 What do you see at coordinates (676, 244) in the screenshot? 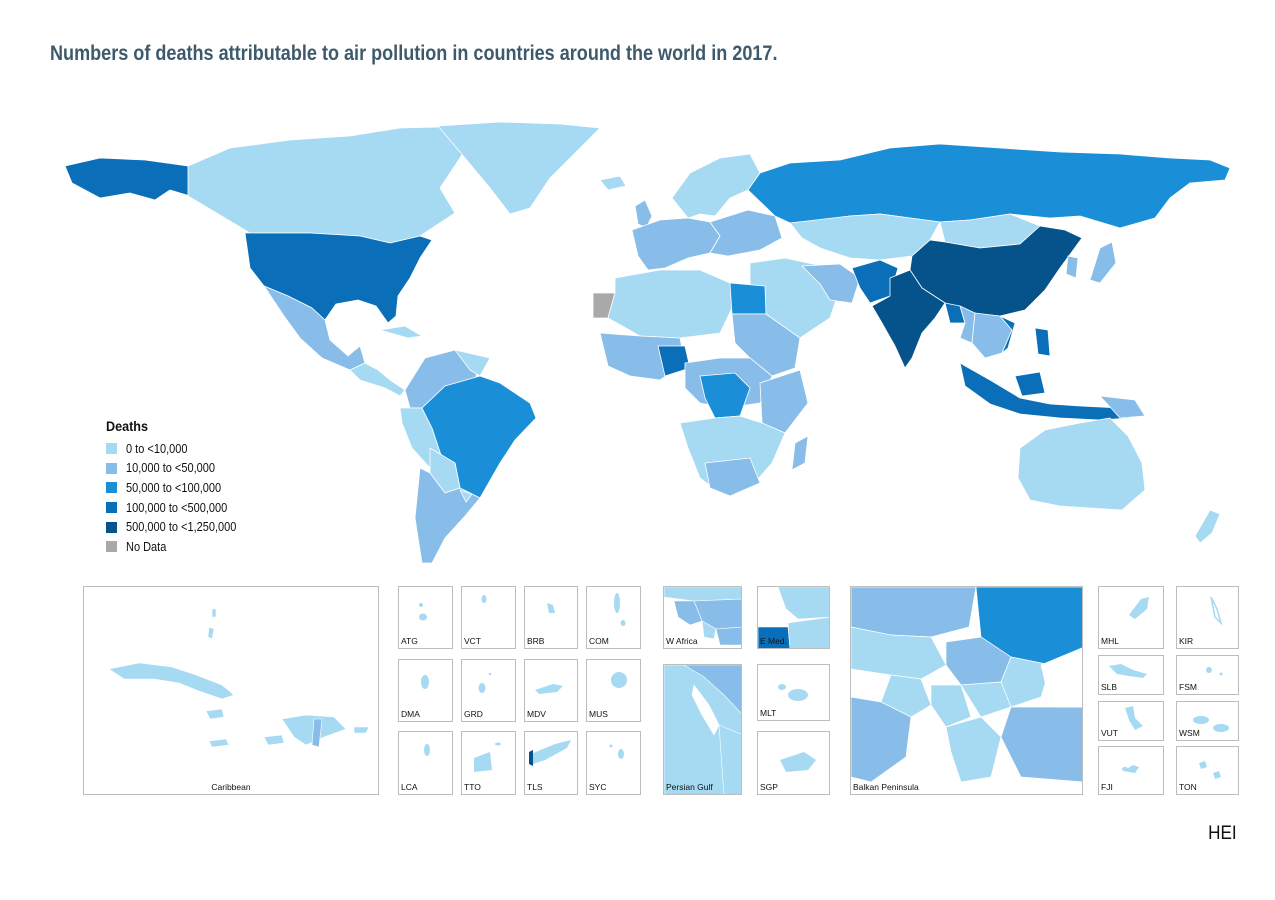
I see `region-western-europe` at bounding box center [676, 244].